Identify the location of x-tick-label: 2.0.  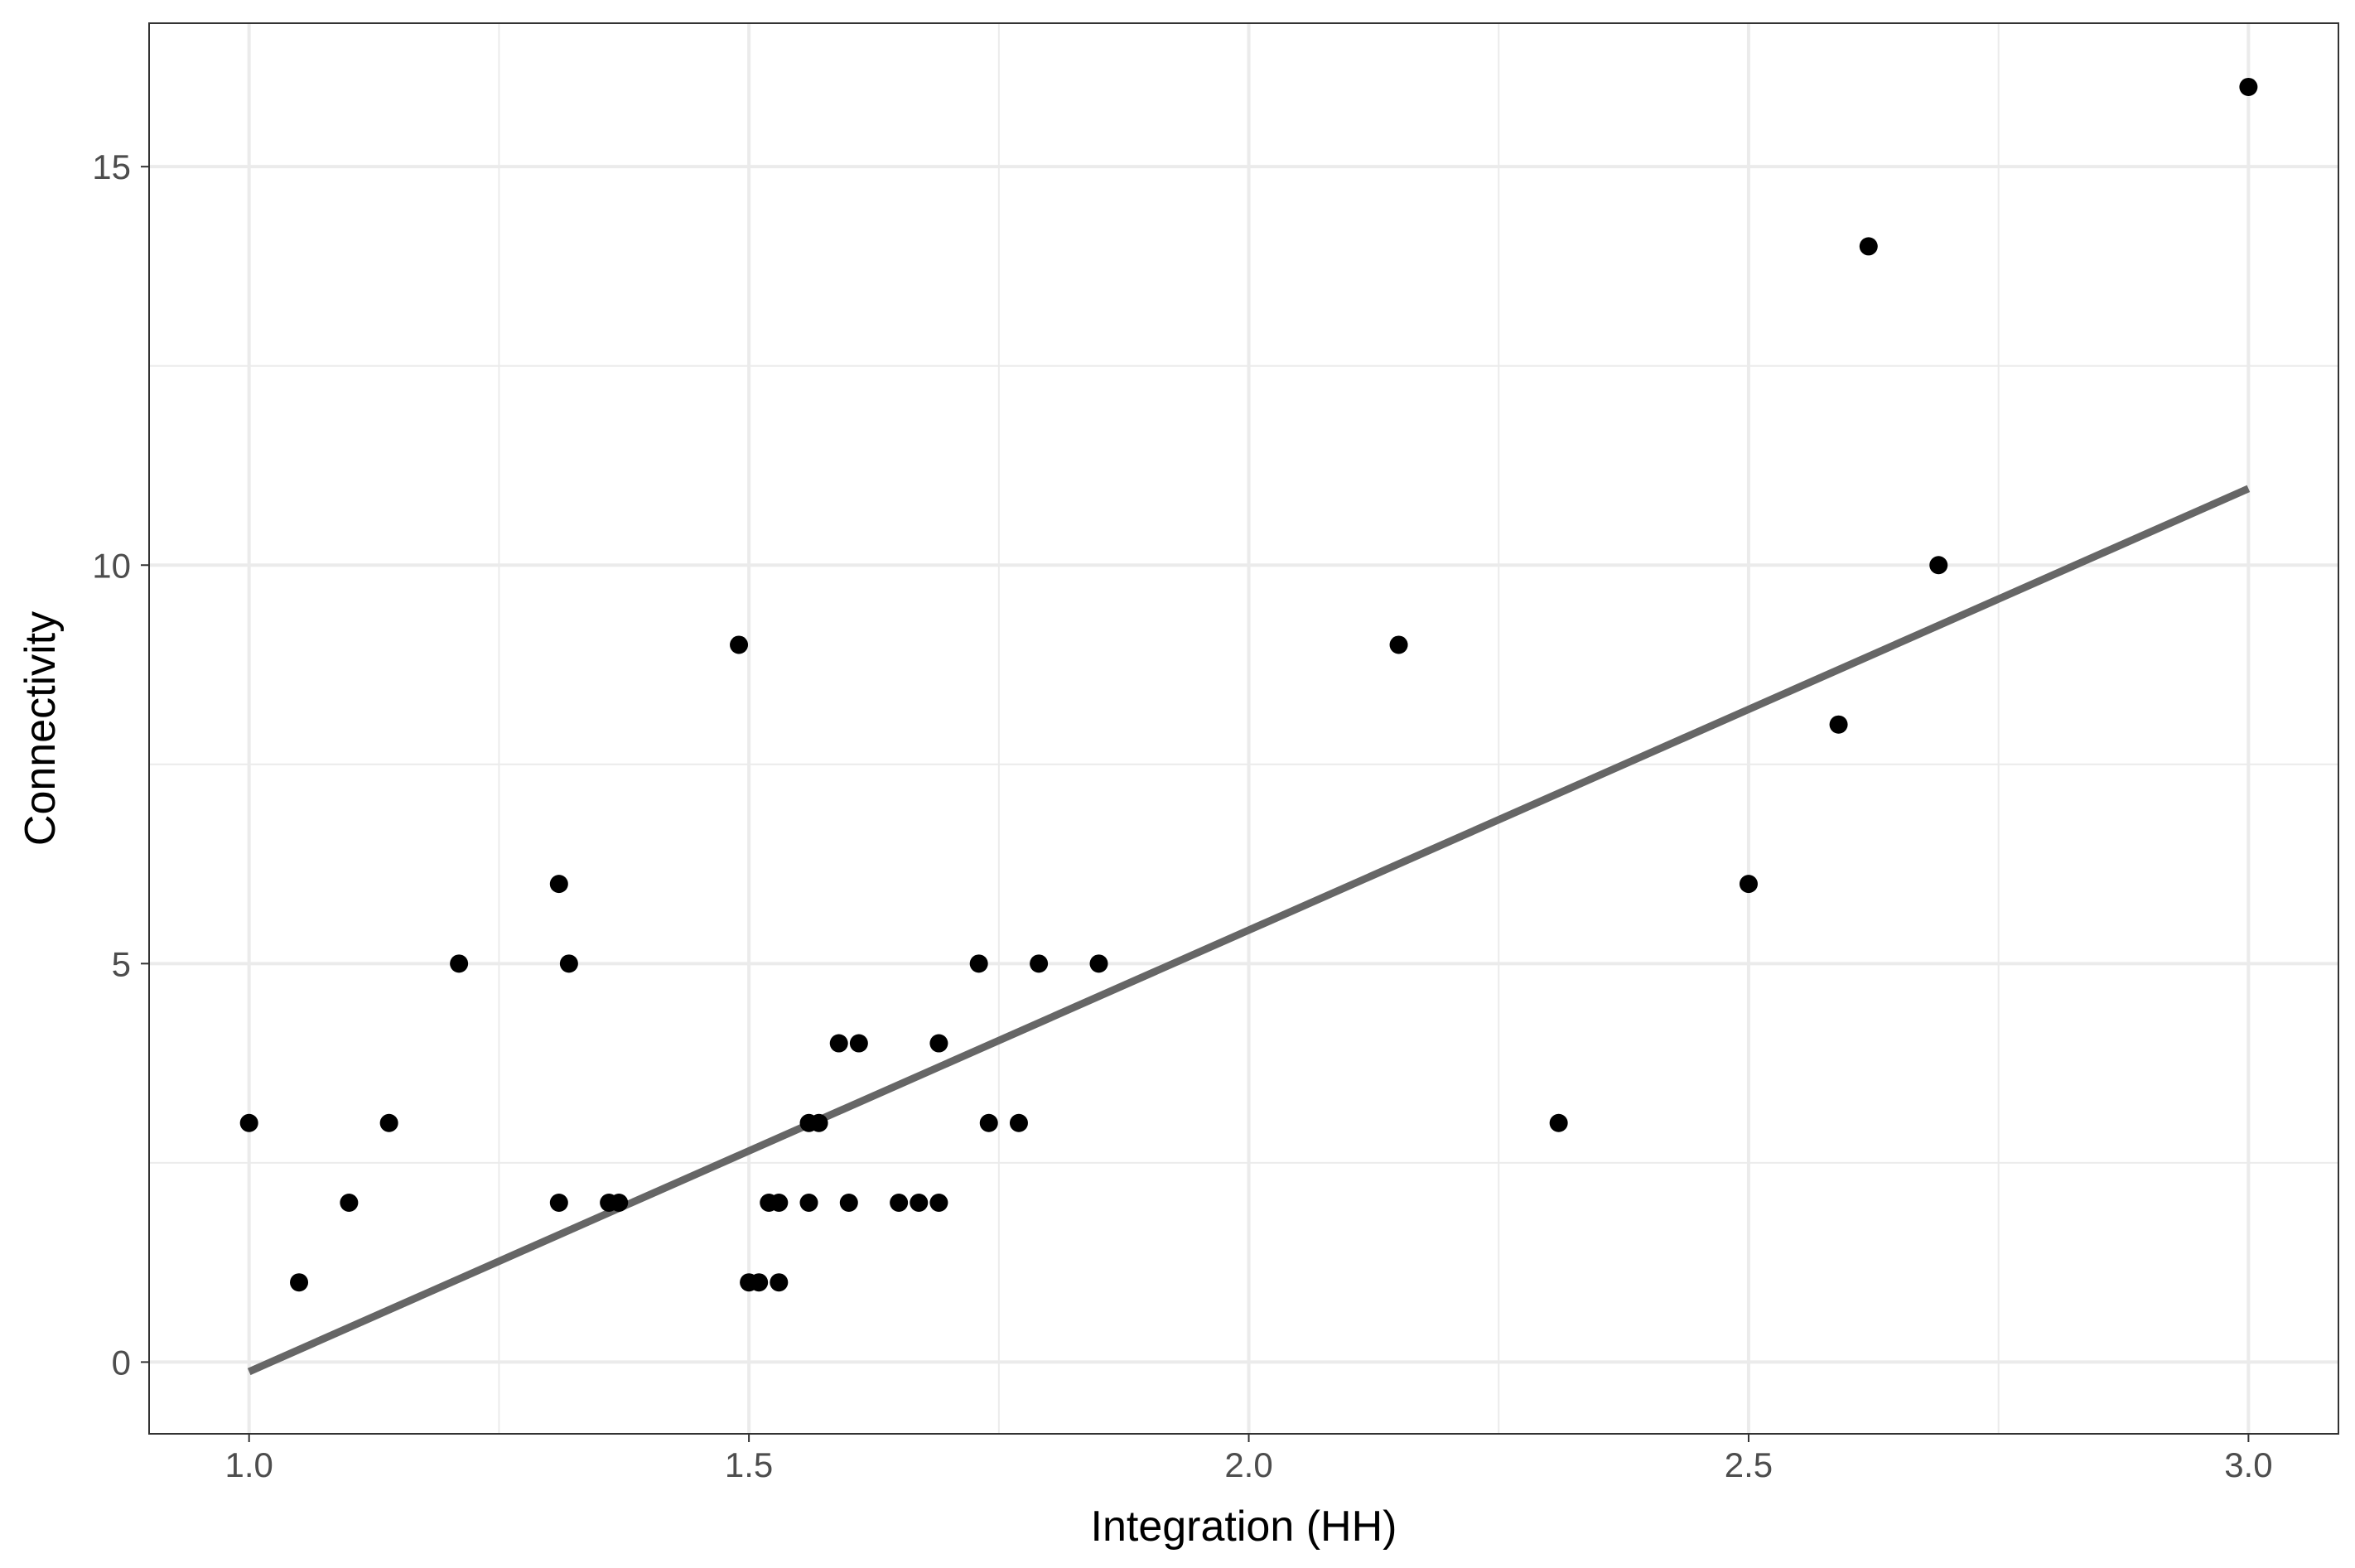
(1248, 1464).